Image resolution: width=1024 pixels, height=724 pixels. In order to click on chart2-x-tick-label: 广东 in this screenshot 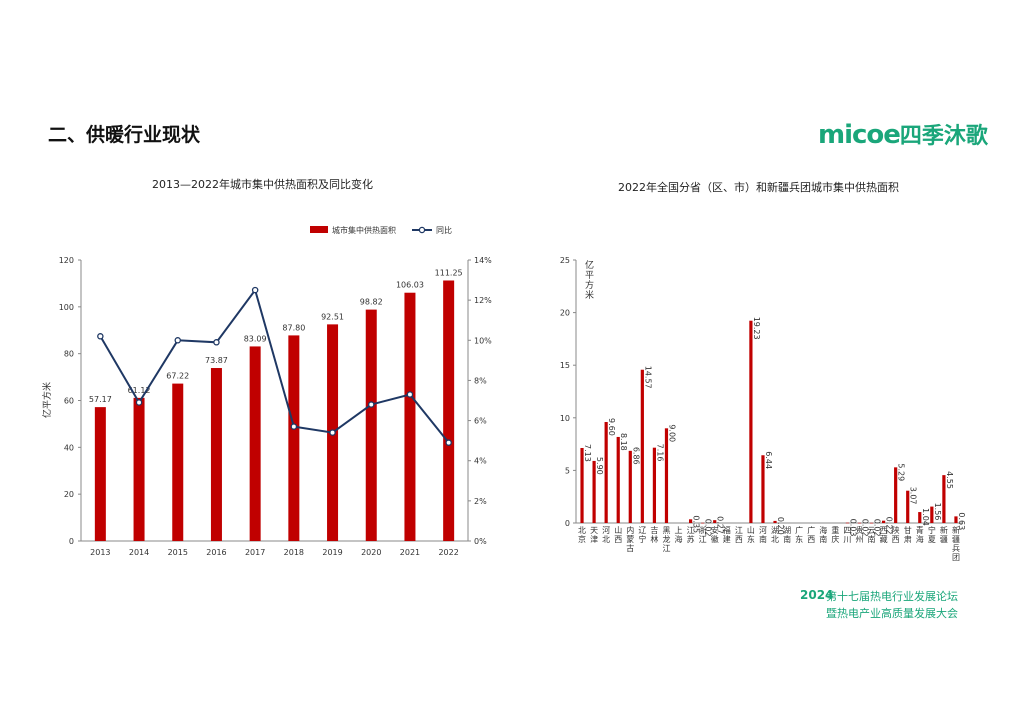, I will do `click(799, 534)`.